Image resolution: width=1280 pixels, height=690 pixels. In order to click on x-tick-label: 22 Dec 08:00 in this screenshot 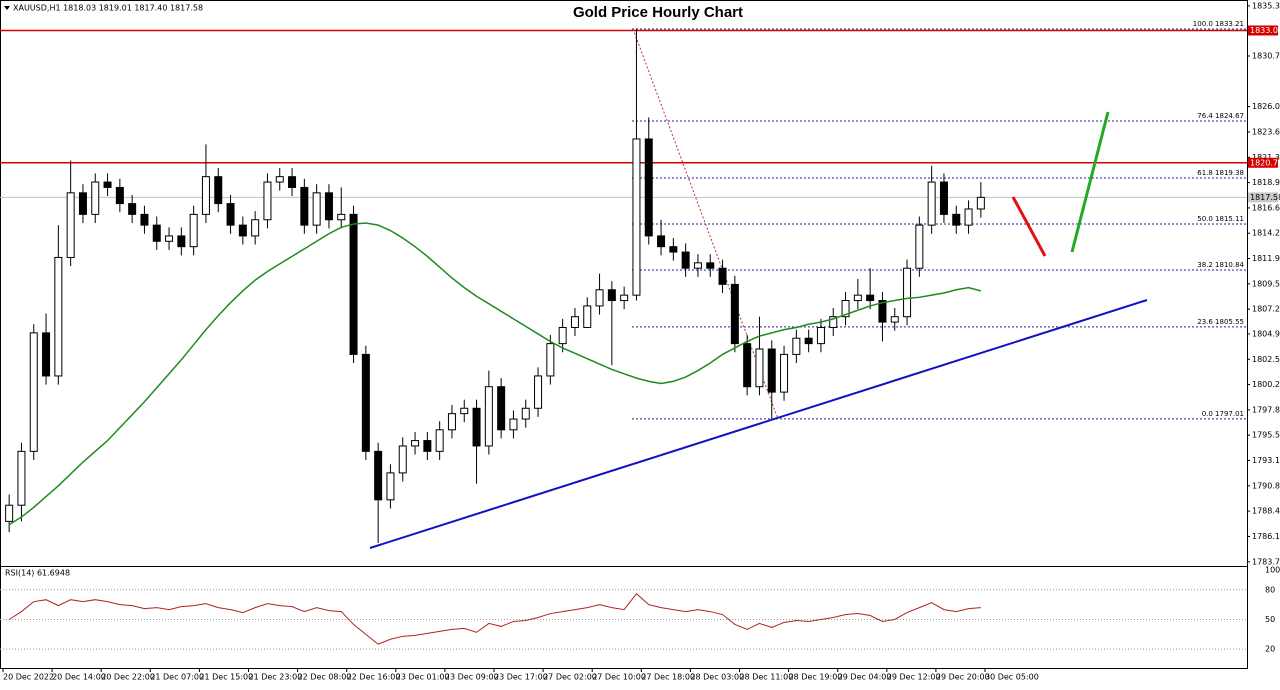, I will do `click(325, 677)`.